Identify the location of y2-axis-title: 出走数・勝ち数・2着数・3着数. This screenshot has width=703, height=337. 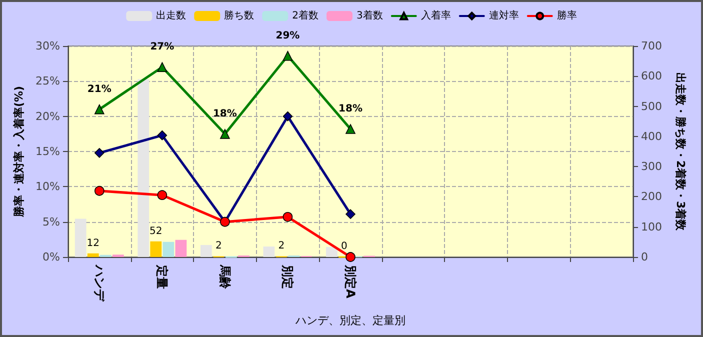
(680, 152).